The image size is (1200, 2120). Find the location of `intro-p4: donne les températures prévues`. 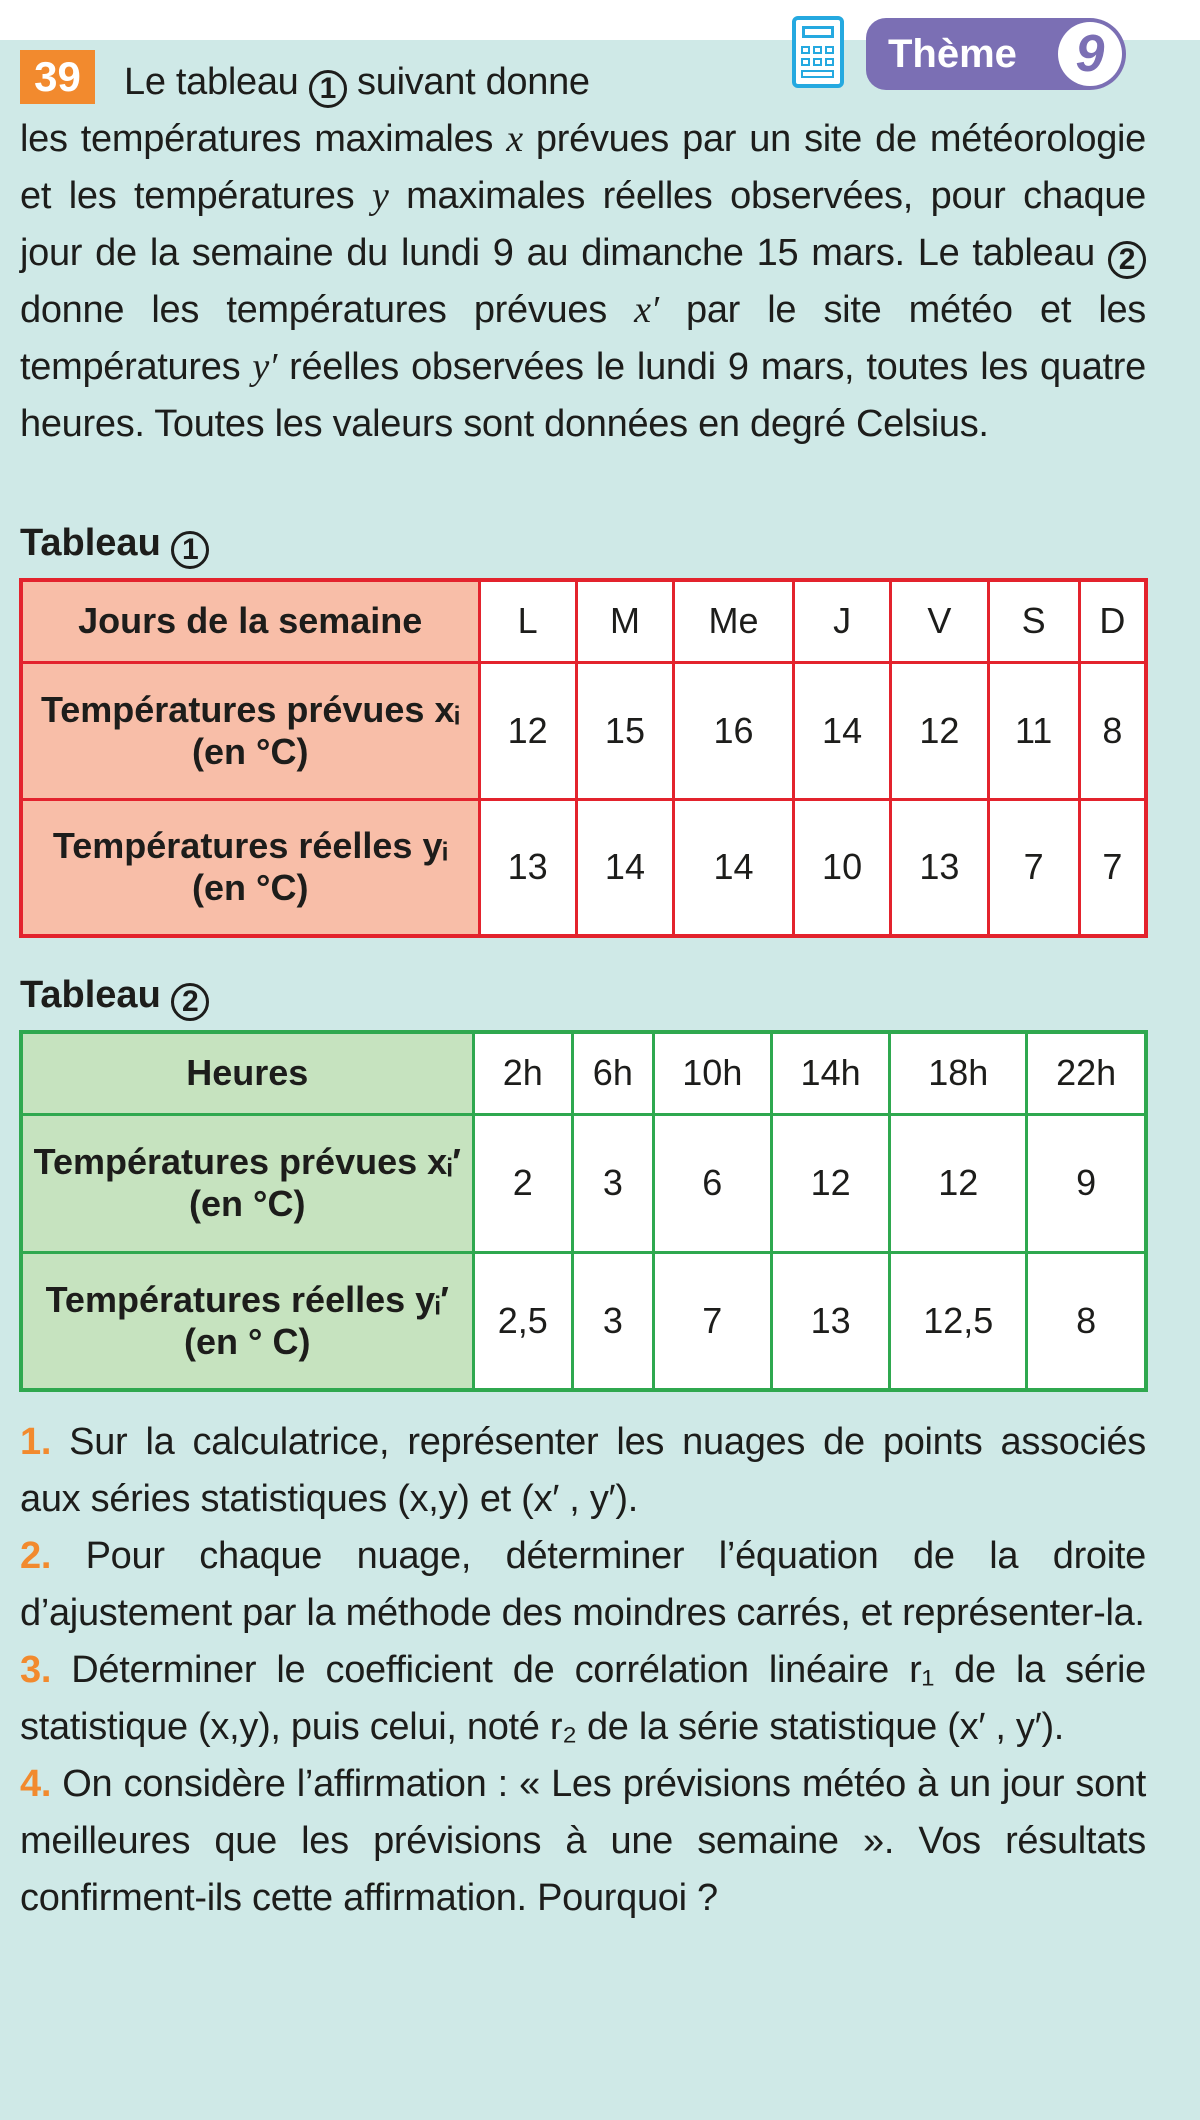

intro-p4: donne les températures prévues is located at coordinates (327, 310).